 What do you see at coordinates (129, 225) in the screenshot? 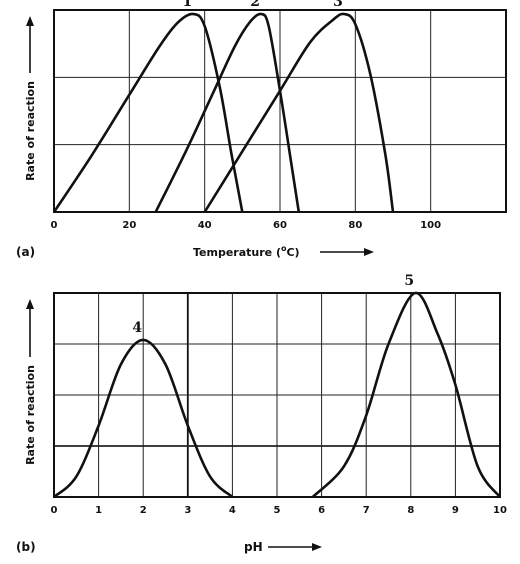
I see `x-tick-label: 20` at bounding box center [129, 225].